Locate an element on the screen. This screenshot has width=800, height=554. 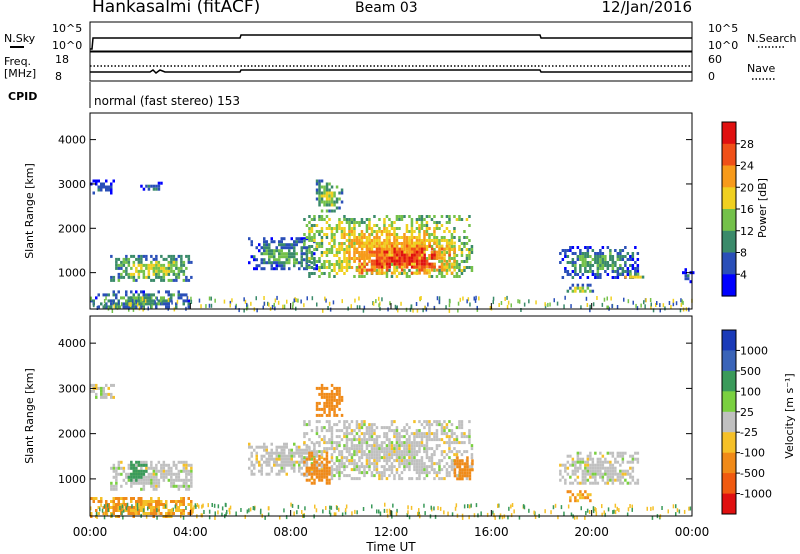
vel-colorbar-segment is located at coordinates (729, 483).